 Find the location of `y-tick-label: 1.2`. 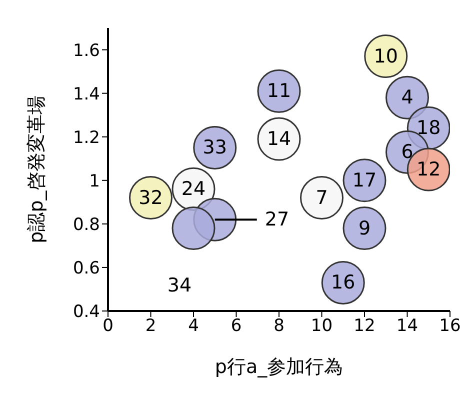

y-tick-label: 1.2 is located at coordinates (86, 138).